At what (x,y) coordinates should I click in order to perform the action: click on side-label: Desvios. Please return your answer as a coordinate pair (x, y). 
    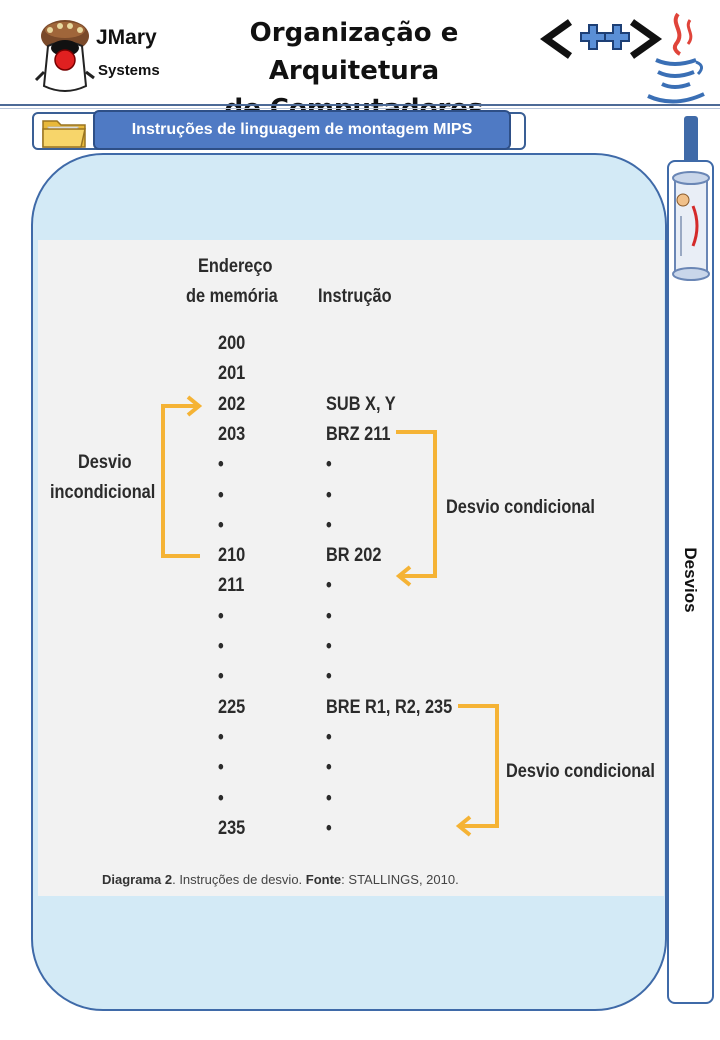
    Looking at the image, I should click on (690, 580).